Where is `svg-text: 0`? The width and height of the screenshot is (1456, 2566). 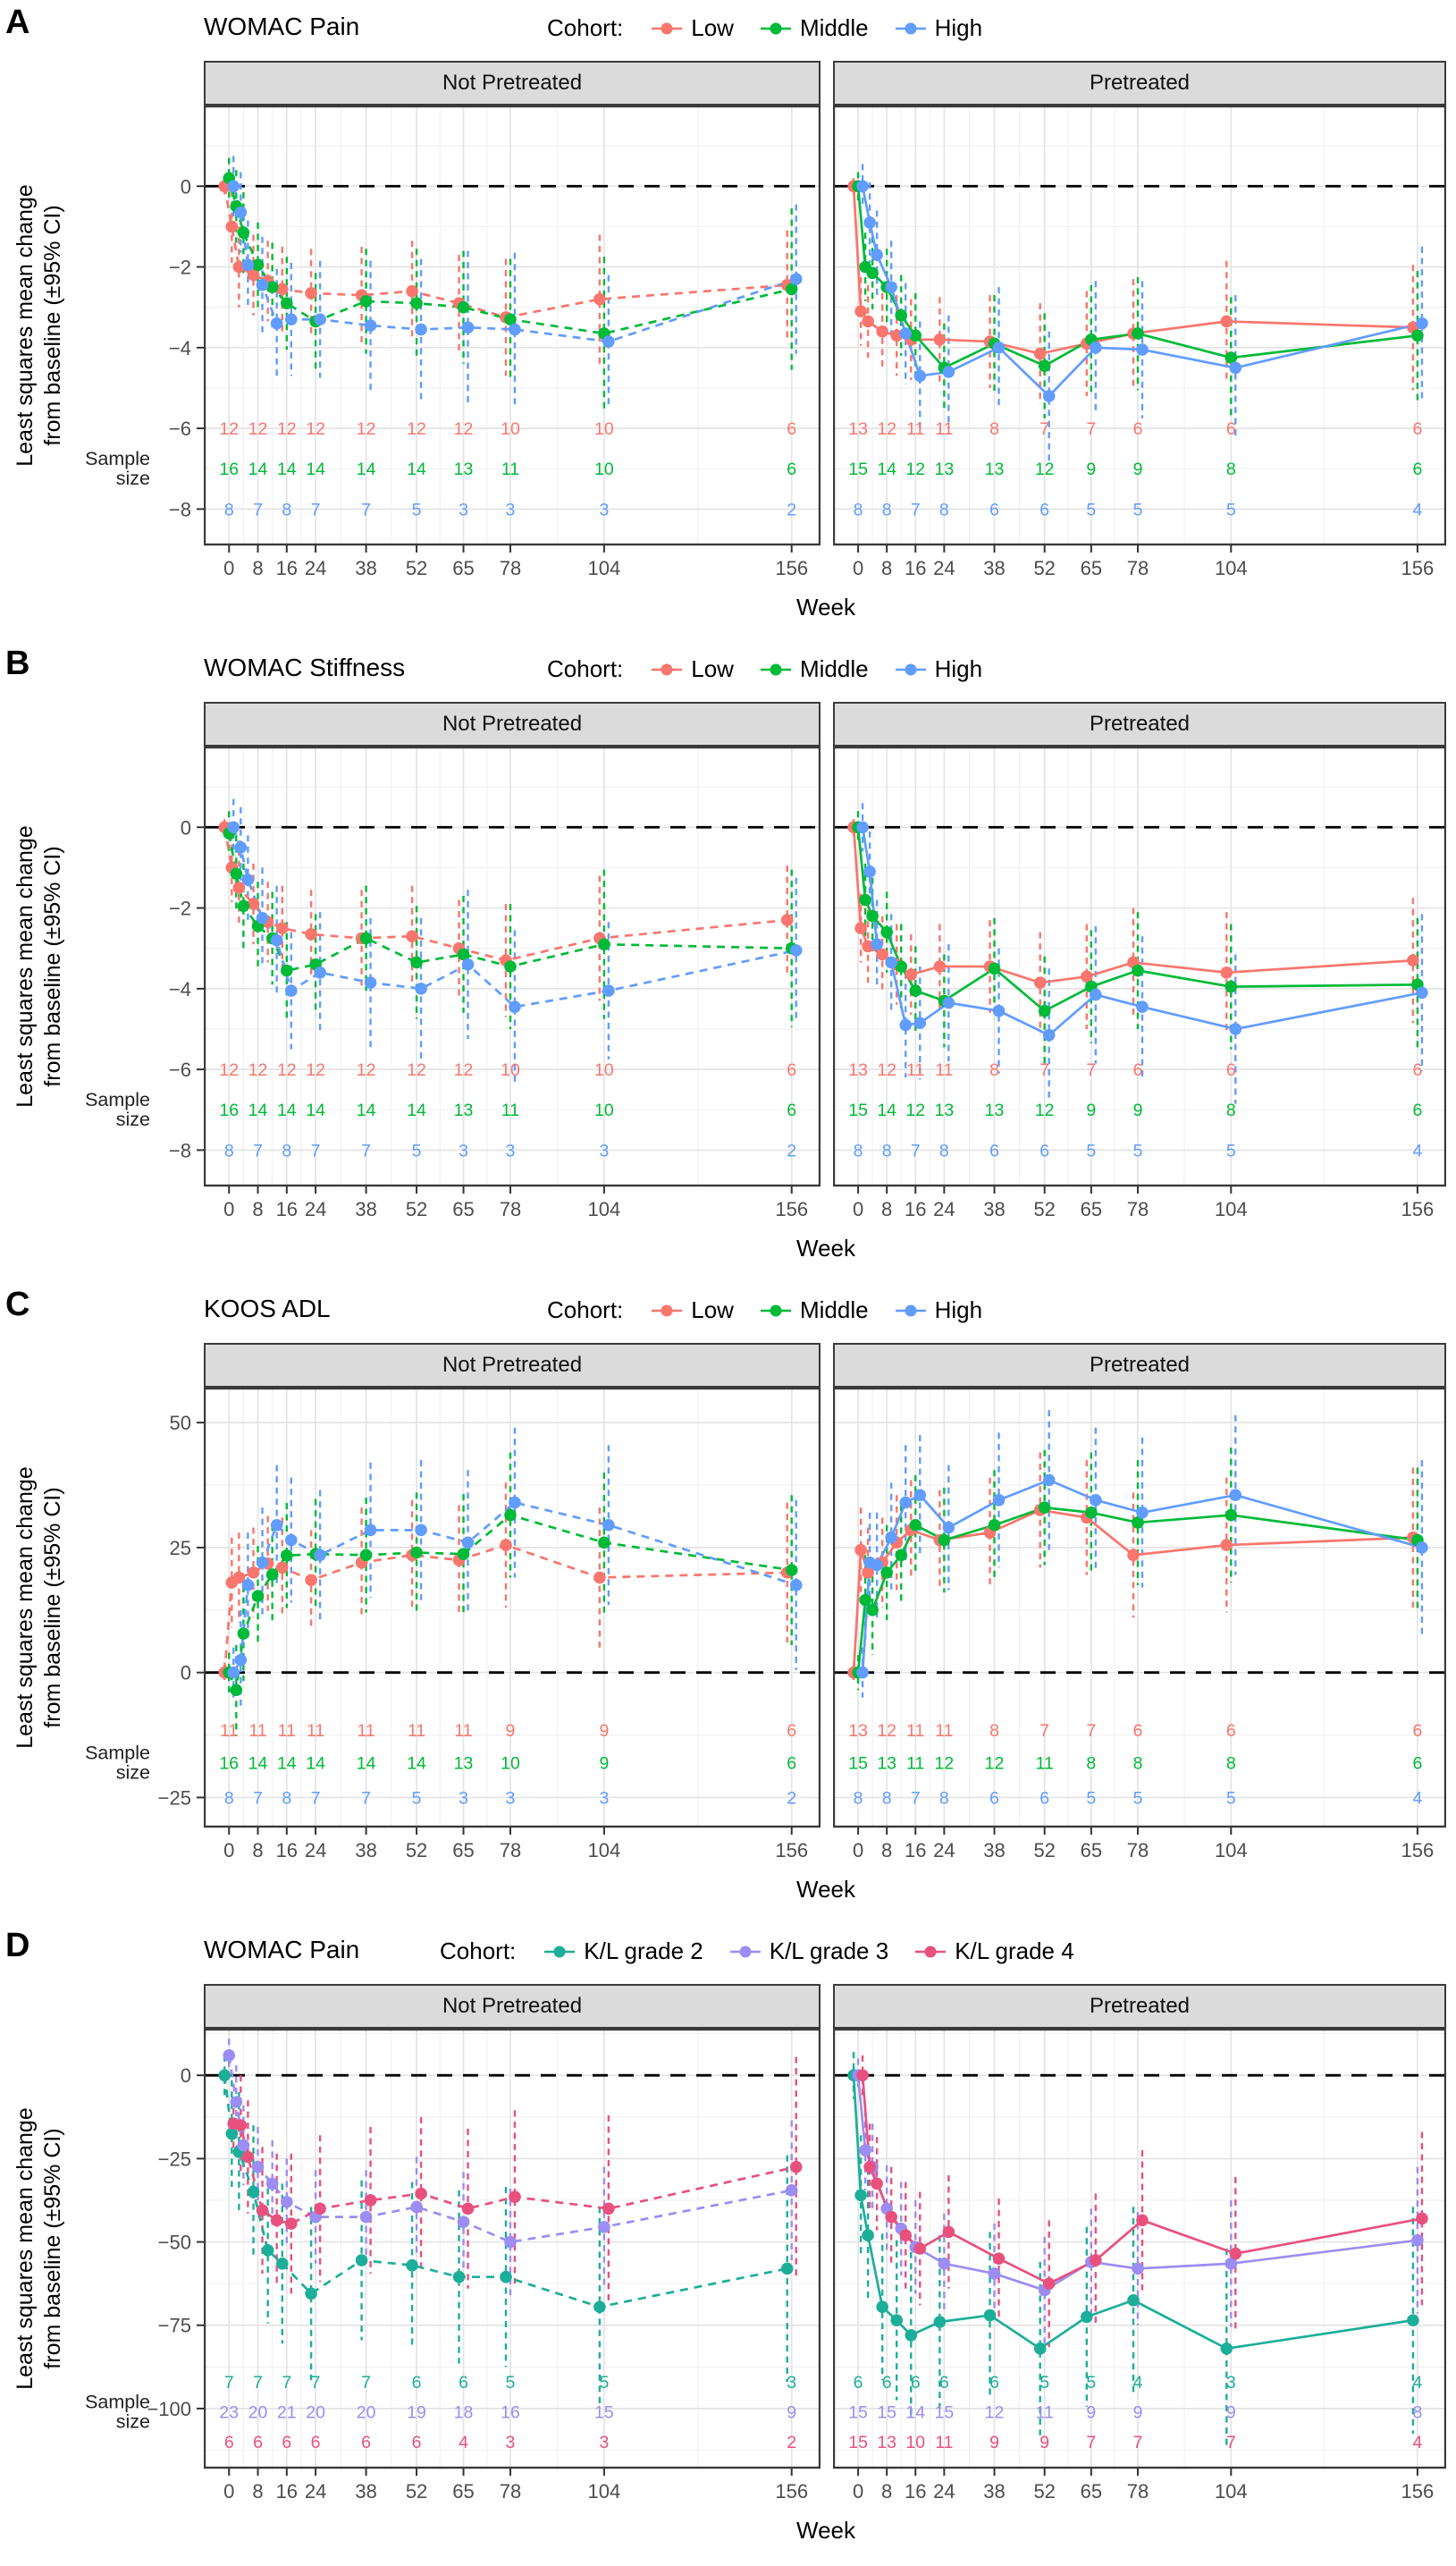
svg-text: 0 is located at coordinates (229, 568).